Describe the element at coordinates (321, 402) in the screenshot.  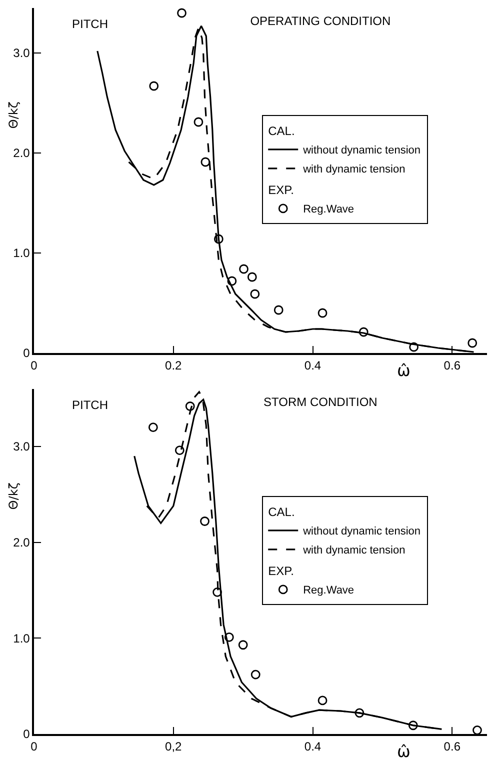
I see `text: STORM CONDITION` at that location.